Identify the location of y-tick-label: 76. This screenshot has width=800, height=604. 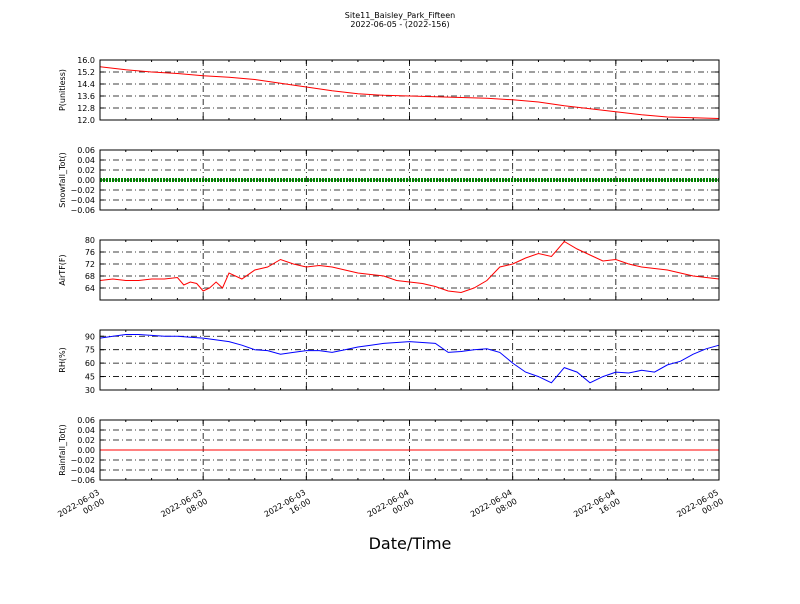
(90, 252).